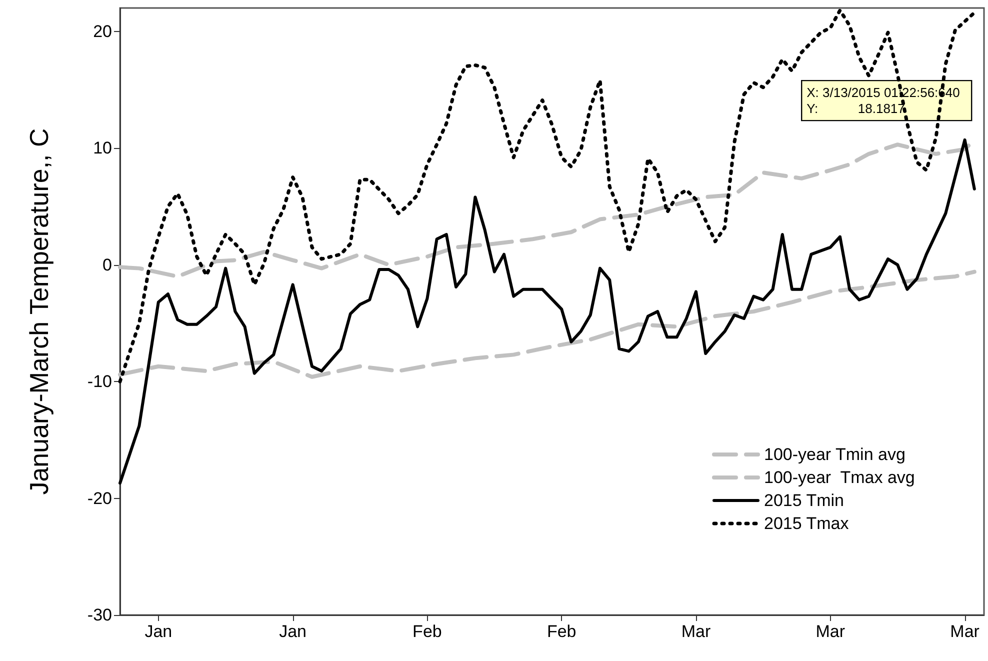  What do you see at coordinates (99, 615) in the screenshot?
I see `y-tick-label: -30` at bounding box center [99, 615].